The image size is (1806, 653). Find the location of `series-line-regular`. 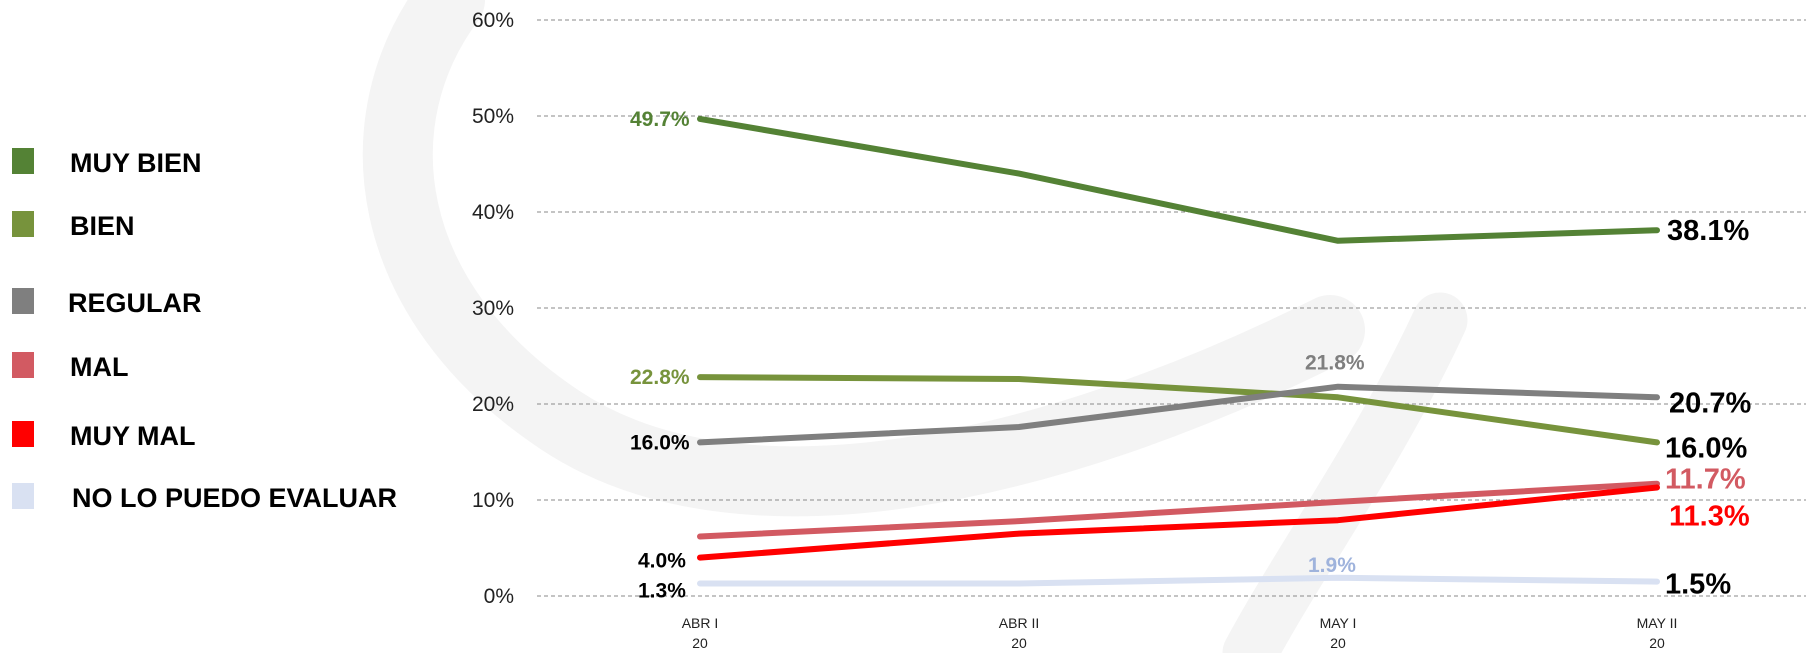

series-line-regular is located at coordinates (1178, 414).